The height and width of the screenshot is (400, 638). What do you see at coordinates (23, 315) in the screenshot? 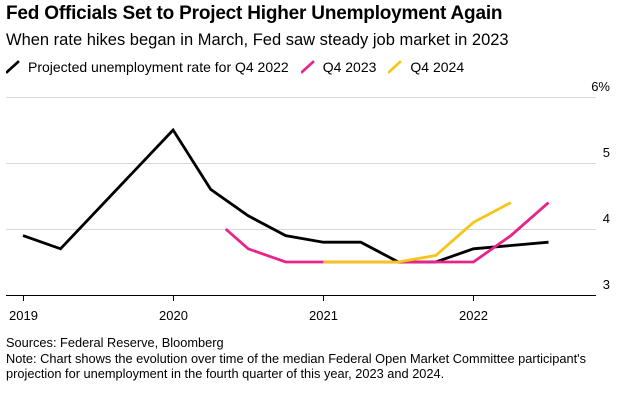
I see `x-tick-label-2019: 2019` at bounding box center [23, 315].